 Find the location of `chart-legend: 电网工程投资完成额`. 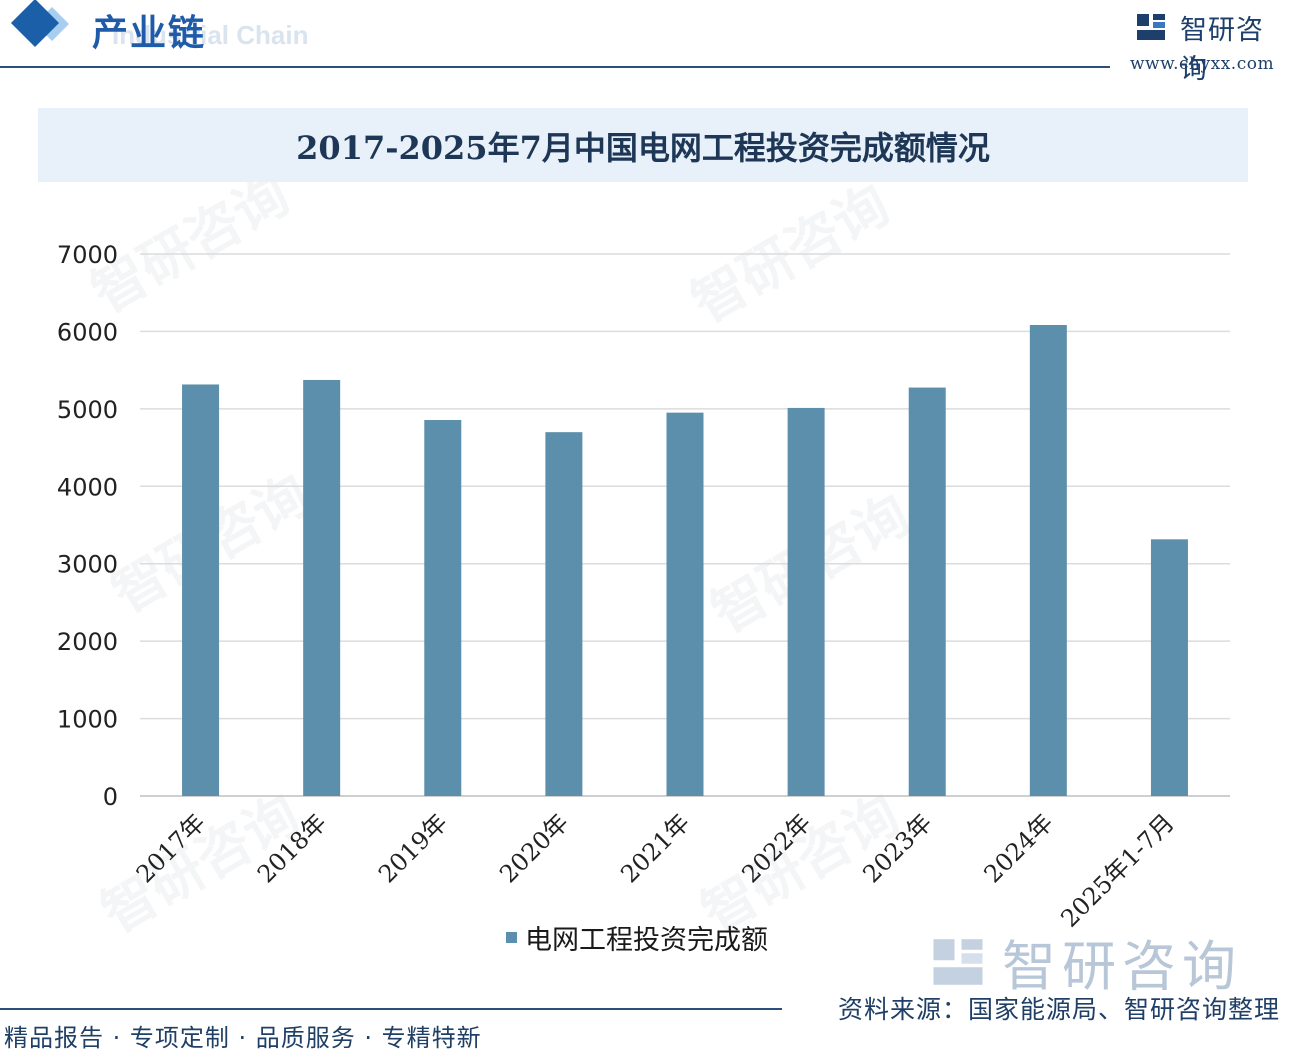

chart-legend: 电网工程投资完成额 is located at coordinates (637, 937).